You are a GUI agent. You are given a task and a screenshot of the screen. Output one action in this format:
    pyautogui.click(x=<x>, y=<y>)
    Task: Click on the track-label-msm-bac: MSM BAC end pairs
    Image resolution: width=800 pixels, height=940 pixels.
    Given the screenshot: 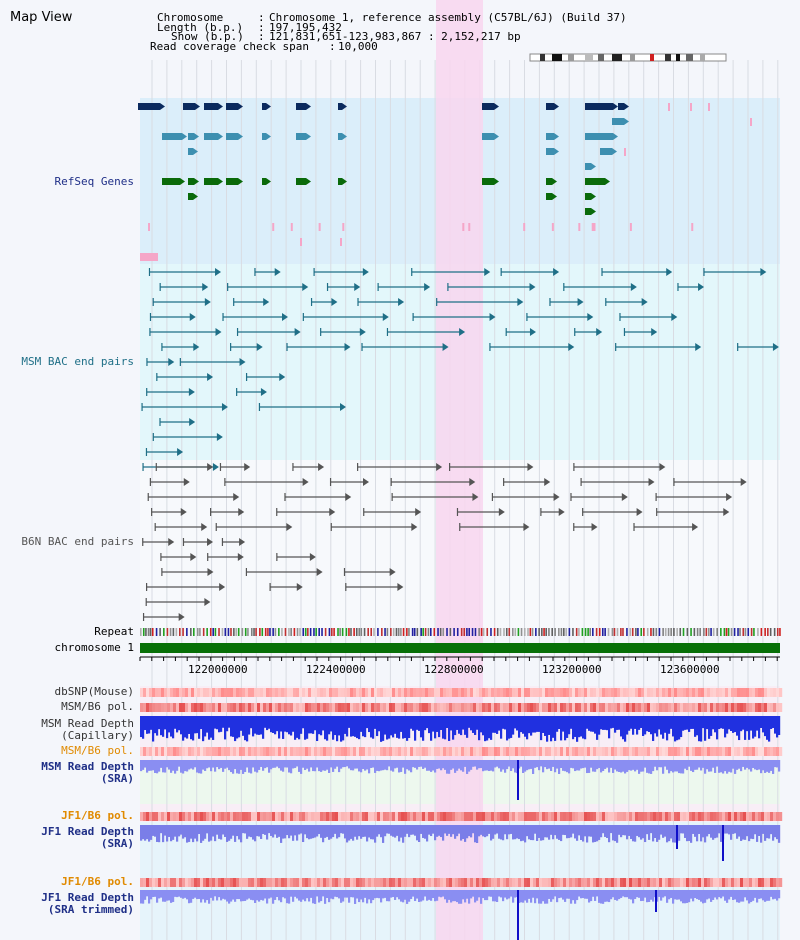 What is the action you would take?
    pyautogui.click(x=77, y=361)
    